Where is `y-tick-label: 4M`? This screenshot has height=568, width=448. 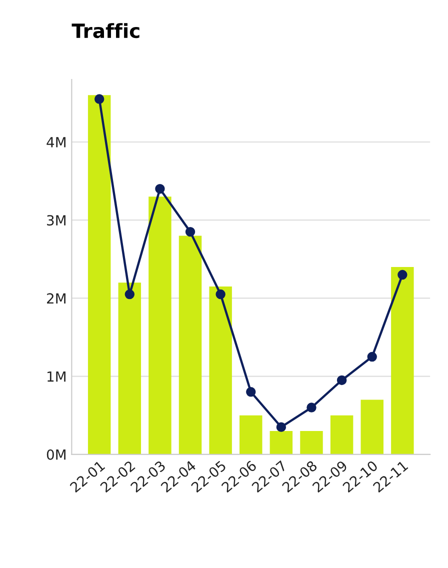 y-tick-label: 4M is located at coordinates (56, 142).